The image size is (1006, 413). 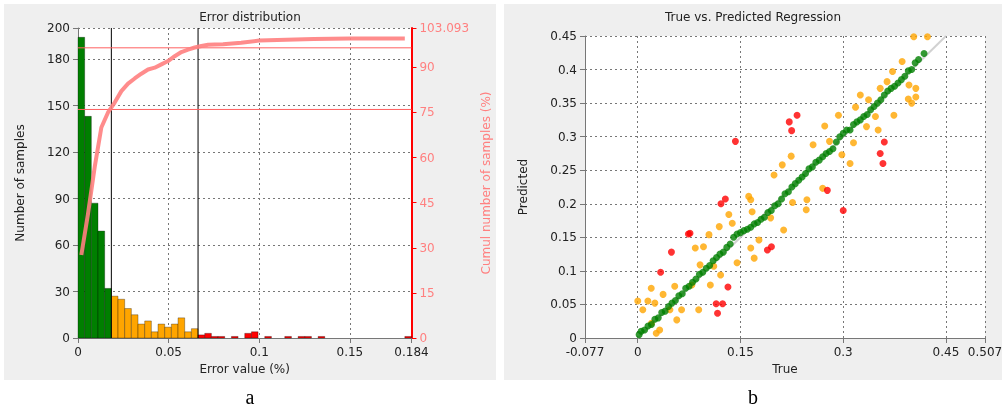 What do you see at coordinates (946, 352) in the screenshot?
I see `x-tick-label: 0.45` at bounding box center [946, 352].